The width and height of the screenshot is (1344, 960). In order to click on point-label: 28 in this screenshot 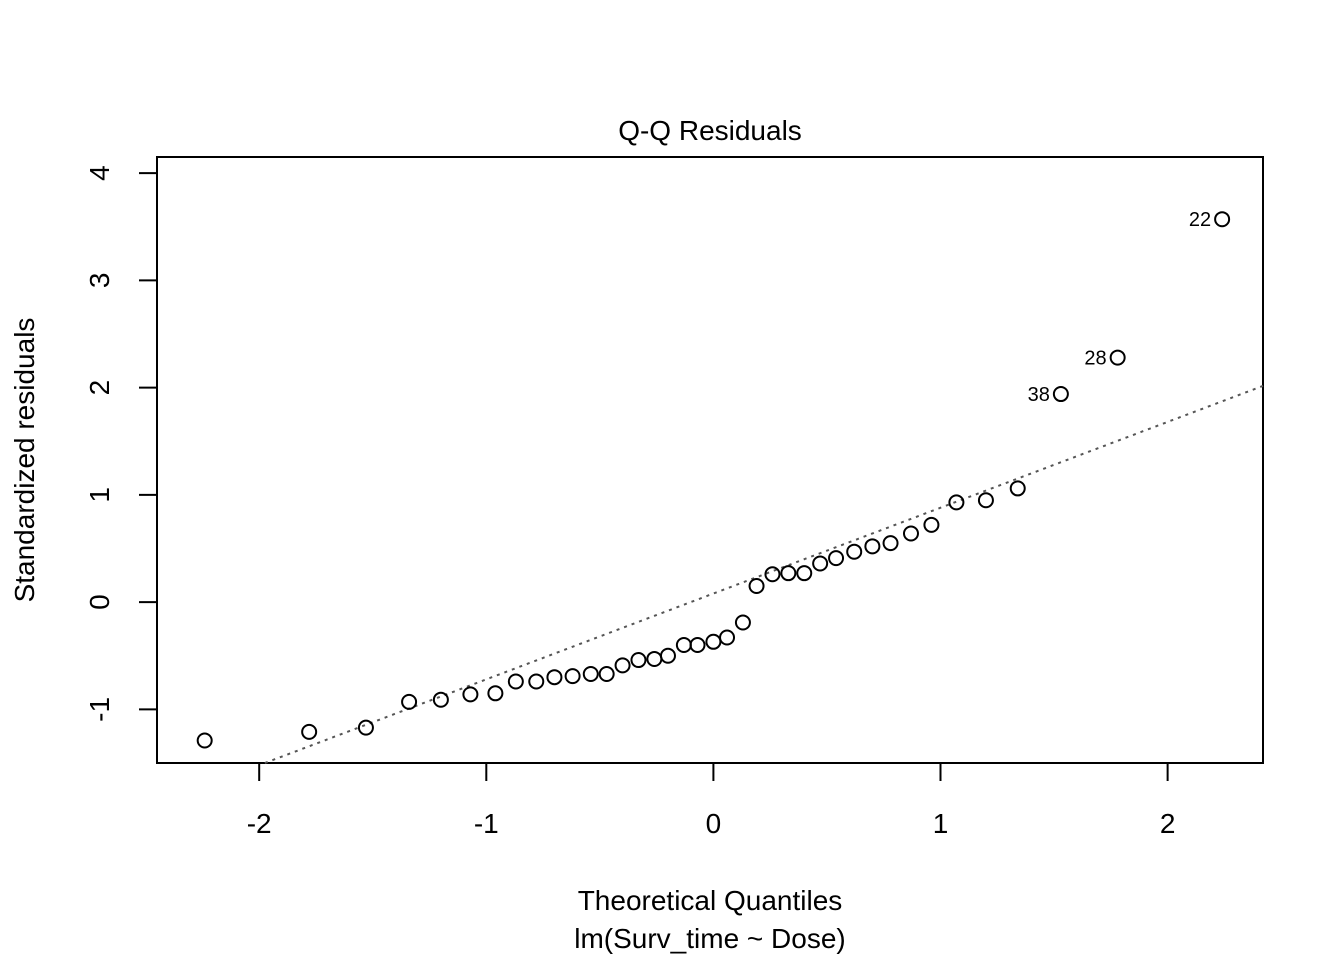, I will do `click(1095, 359)`.